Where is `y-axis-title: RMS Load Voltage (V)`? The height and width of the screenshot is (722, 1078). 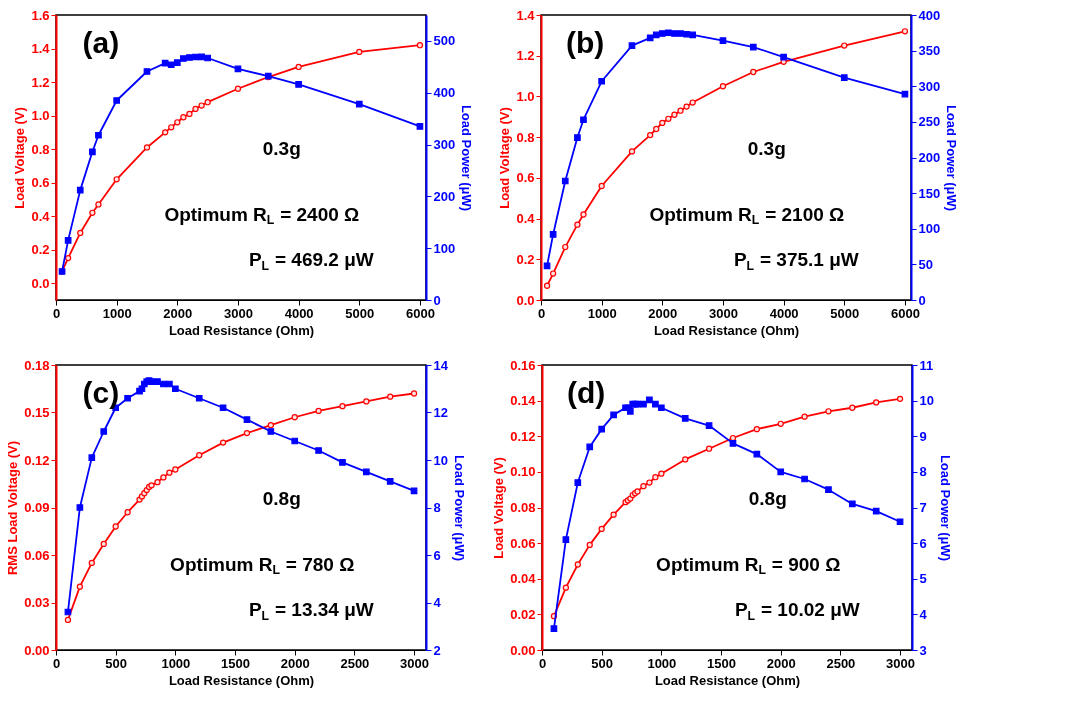
y-axis-title: RMS Load Voltage (V) is located at coordinates (13, 508).